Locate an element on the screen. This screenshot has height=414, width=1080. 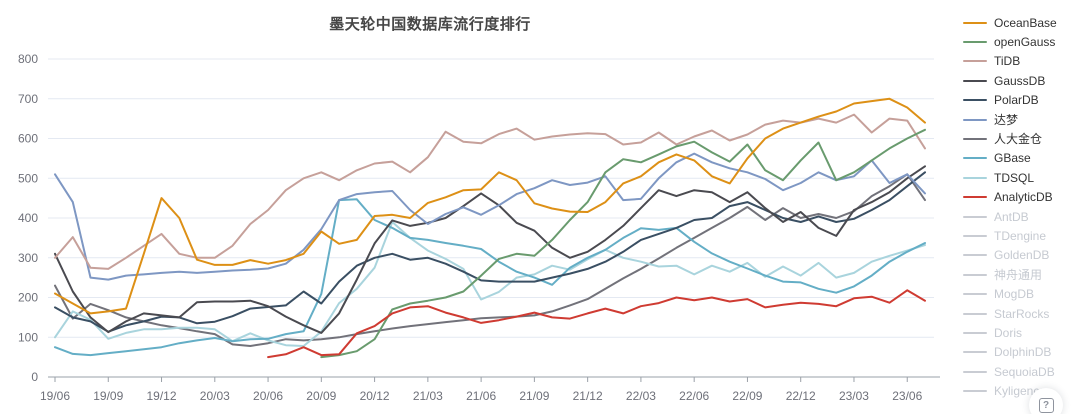
x-axis-label: 21/06 is located at coordinates (481, 396).